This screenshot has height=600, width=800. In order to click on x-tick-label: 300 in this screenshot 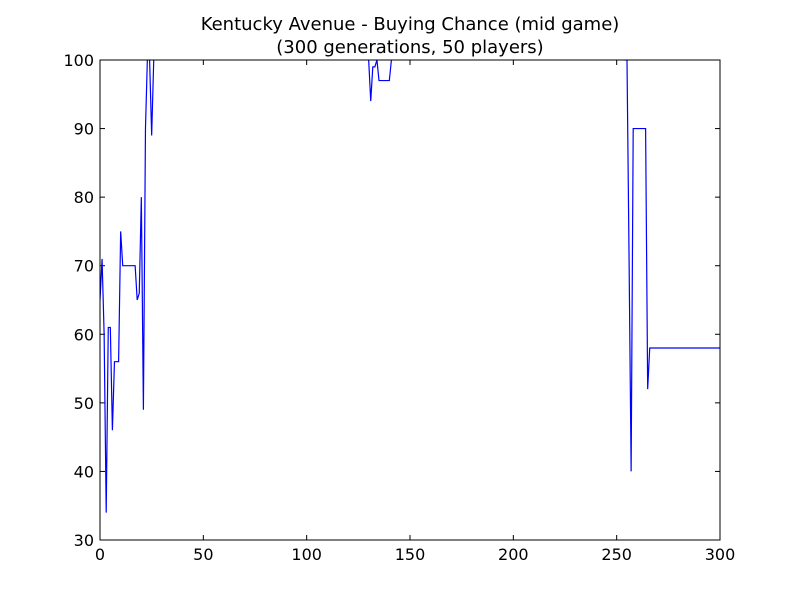, I will do `click(720, 554)`.